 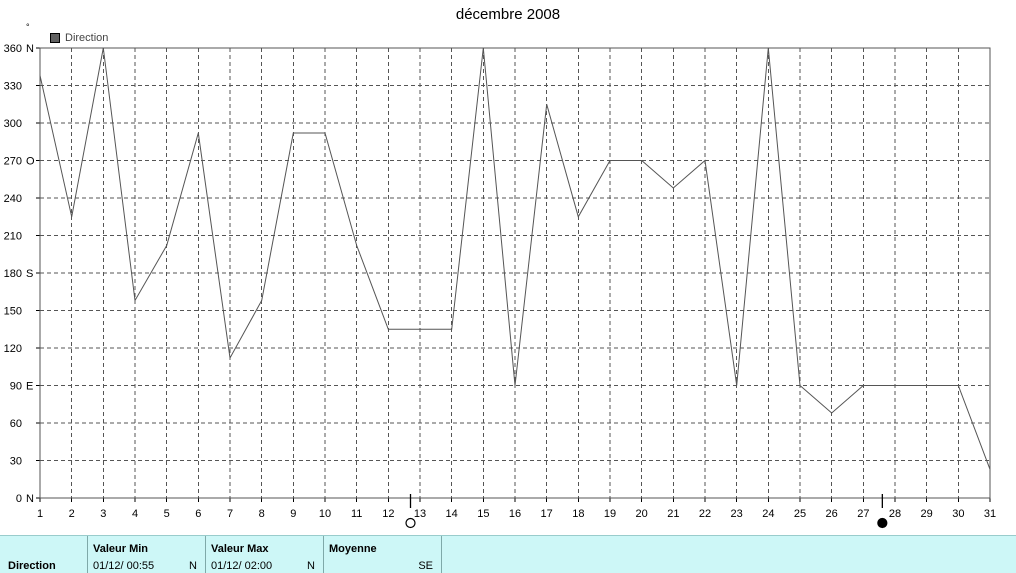 I want to click on stats-max-cell: Valeur Max 01/12/ 02:00 N, so click(x=265, y=554).